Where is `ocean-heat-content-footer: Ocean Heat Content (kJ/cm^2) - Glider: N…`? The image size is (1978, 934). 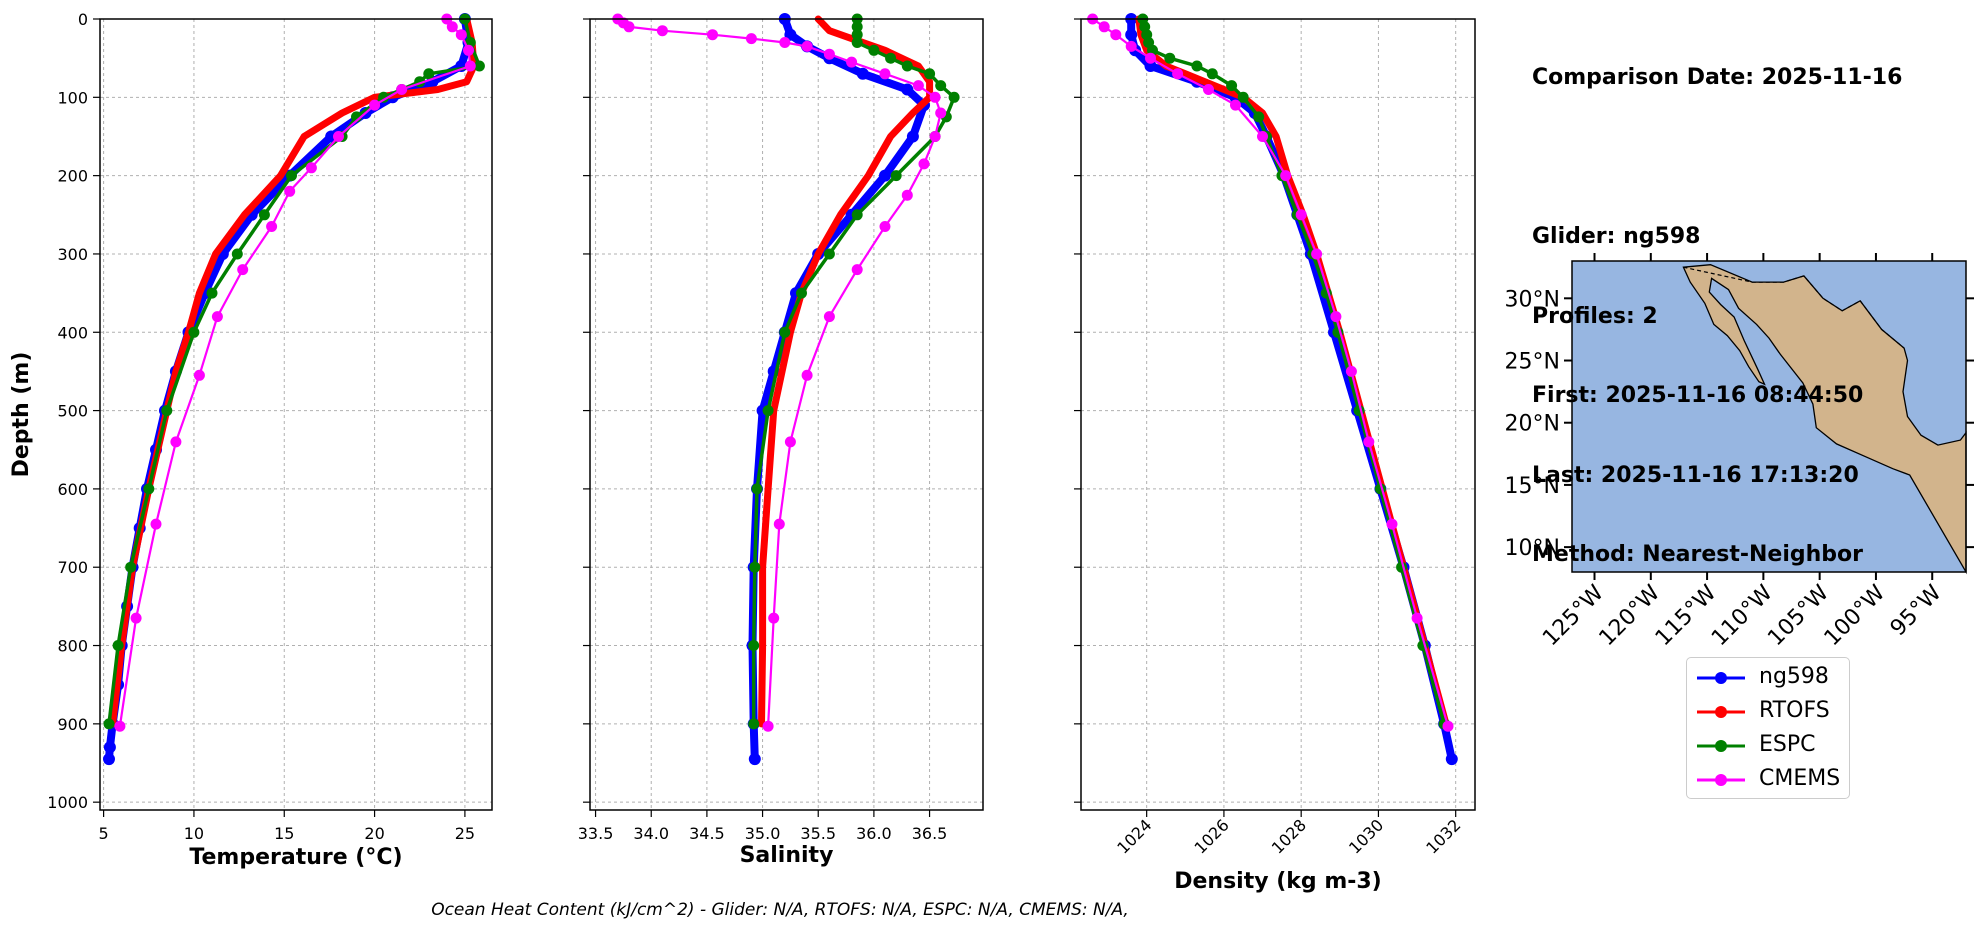 ocean-heat-content-footer: Ocean Heat Content (kJ/cm^2) - Glider: N… is located at coordinates (780, 910).